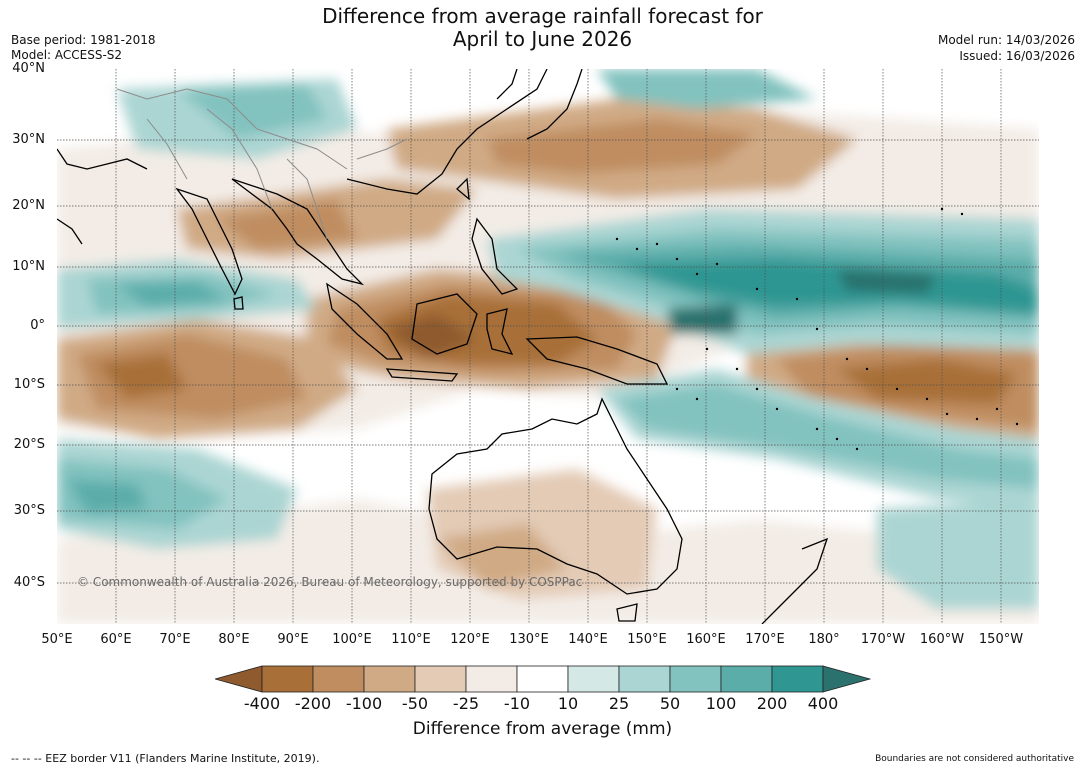 The width and height of the screenshot is (1085, 770). I want to click on colorbar-tick-label: 400, so click(823, 703).